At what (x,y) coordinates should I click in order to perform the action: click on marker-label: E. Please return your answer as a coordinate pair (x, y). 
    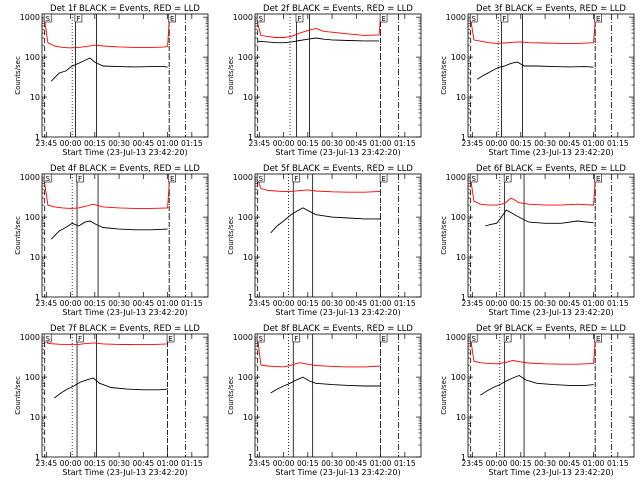
    Looking at the image, I should click on (383, 19).